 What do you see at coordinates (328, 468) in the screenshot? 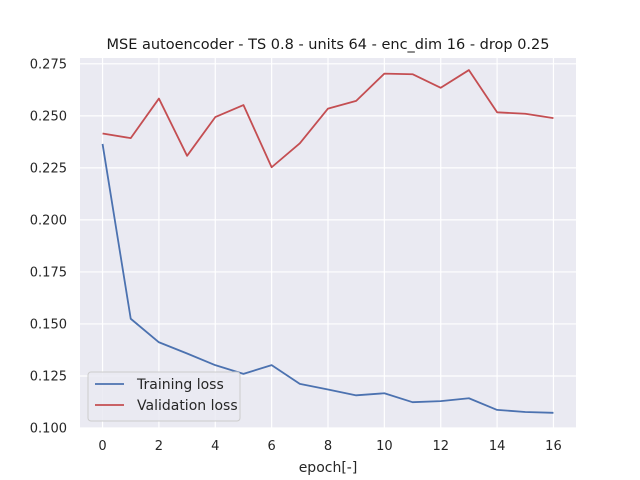
I see `x-axis-label: epoch[-]` at bounding box center [328, 468].